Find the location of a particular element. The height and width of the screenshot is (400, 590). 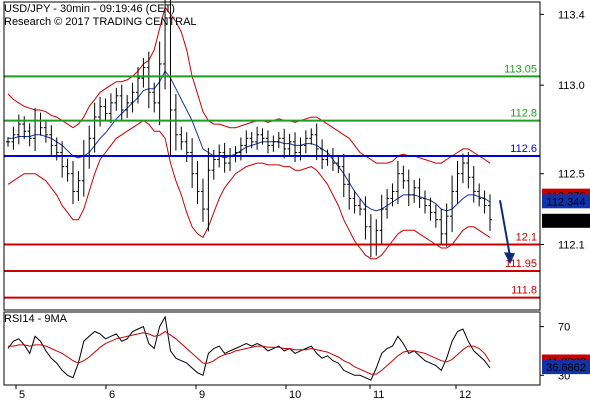

rsi-line is located at coordinates (249, 348).